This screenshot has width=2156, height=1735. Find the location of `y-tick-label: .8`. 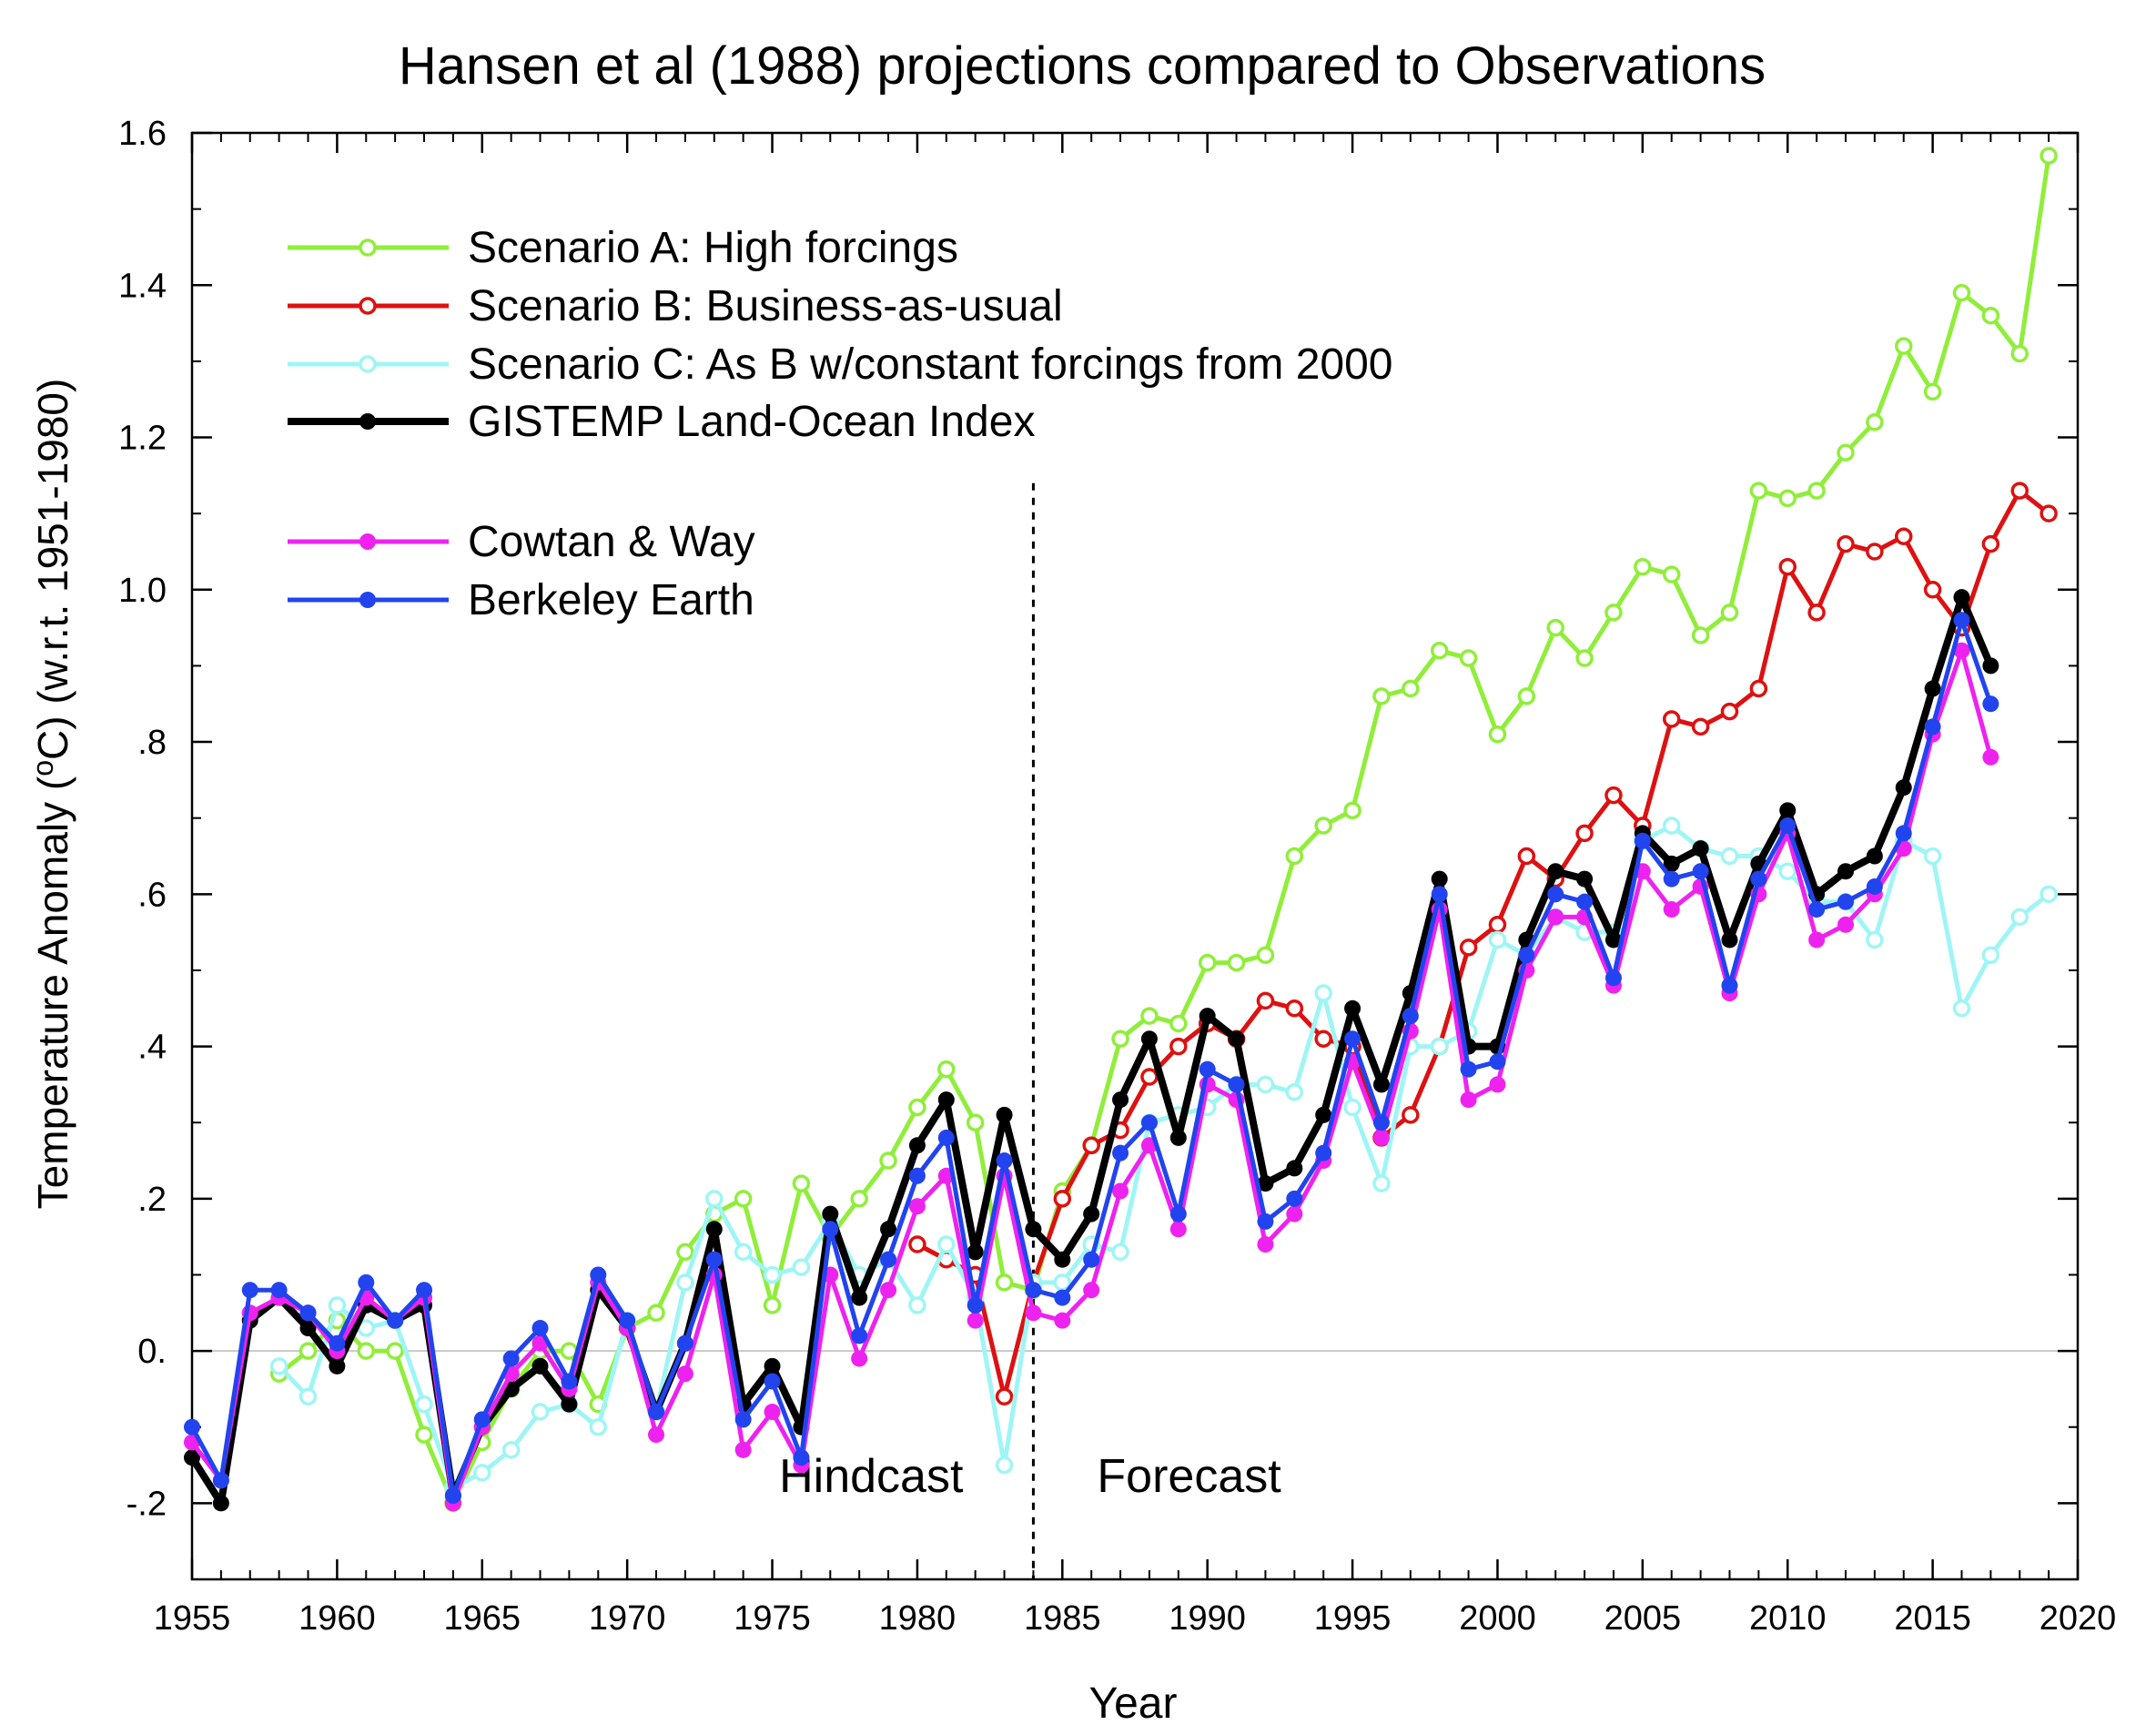

y-tick-label: .8 is located at coordinates (152, 743).